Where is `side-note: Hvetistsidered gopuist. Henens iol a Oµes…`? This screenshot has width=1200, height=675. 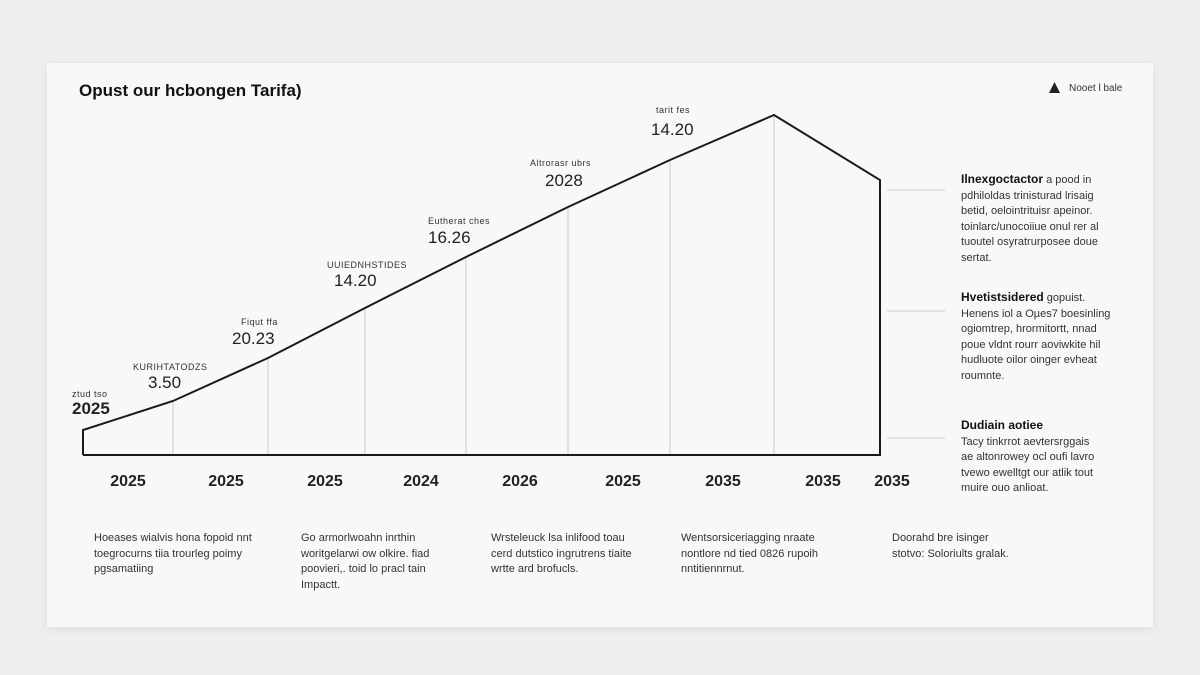
side-note: Hvetistsidered gopuist. Henens iol a Oµes… is located at coordinates (1061, 337).